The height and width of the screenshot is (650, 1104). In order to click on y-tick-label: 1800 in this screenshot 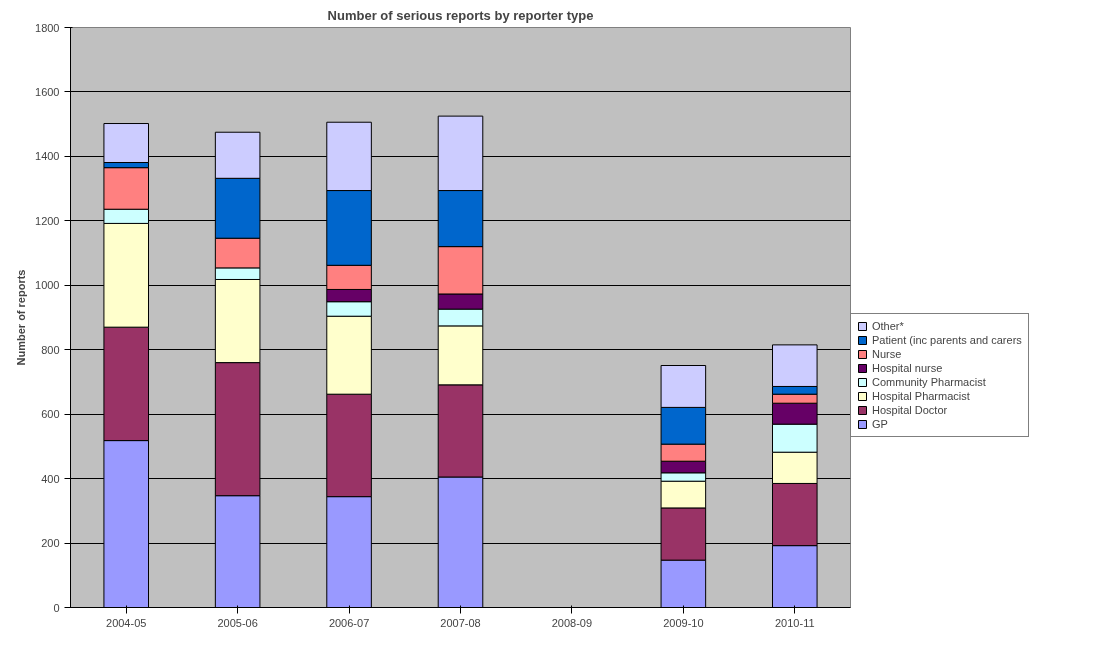, I will do `click(47, 27)`.